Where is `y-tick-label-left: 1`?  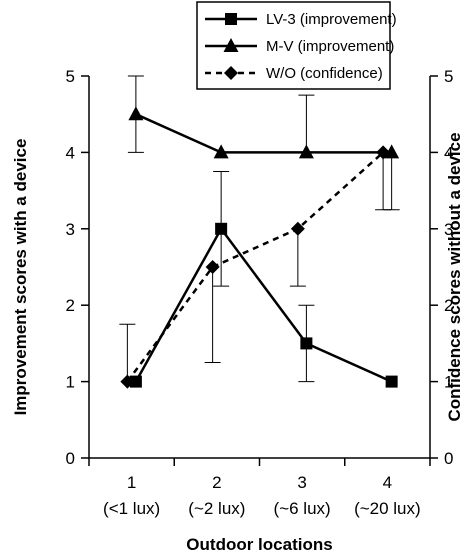
y-tick-label-left: 1 is located at coordinates (70, 382).